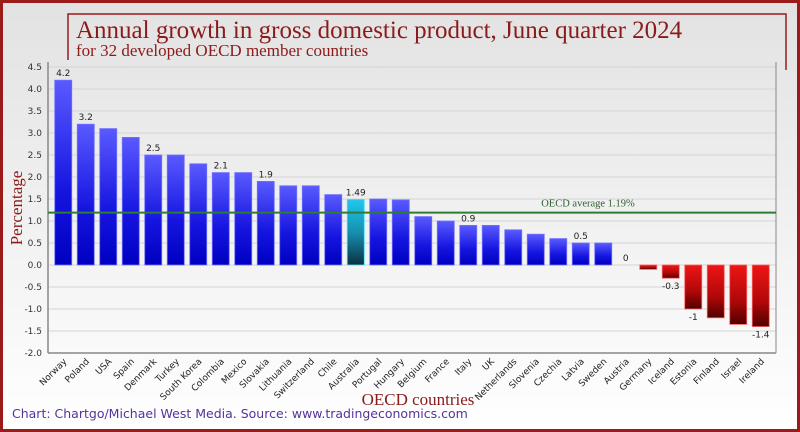 Image resolution: width=800 pixels, height=432 pixels. Describe the element at coordinates (108, 197) in the screenshot. I see `bar-usa` at that location.